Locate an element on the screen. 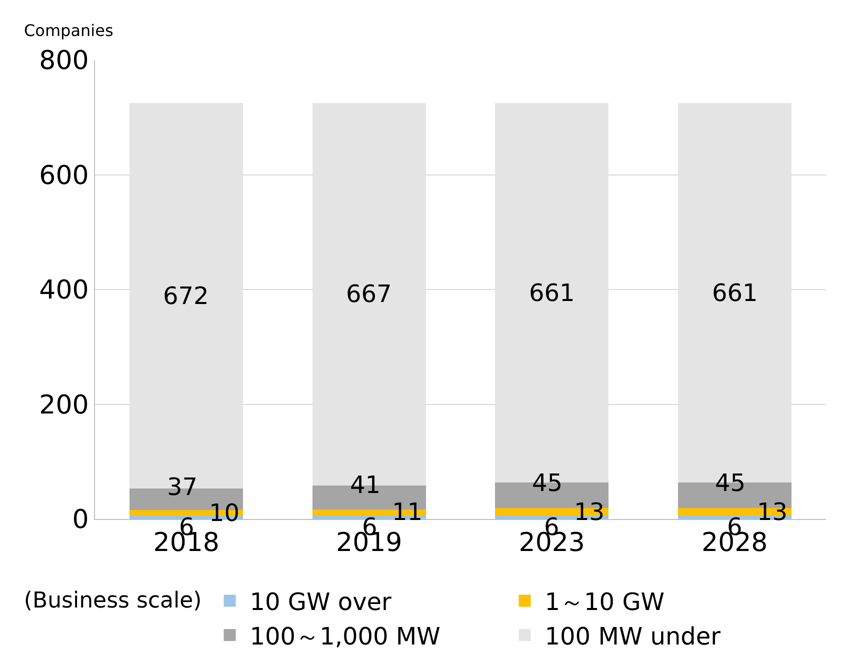 Image resolution: width=846 pixels, height=670 pixels. y-tick-label: 800 is located at coordinates (64, 61).